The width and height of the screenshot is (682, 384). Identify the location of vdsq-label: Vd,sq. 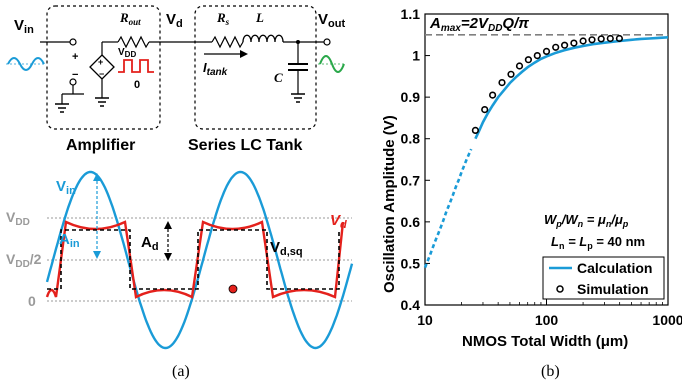
(286, 248).